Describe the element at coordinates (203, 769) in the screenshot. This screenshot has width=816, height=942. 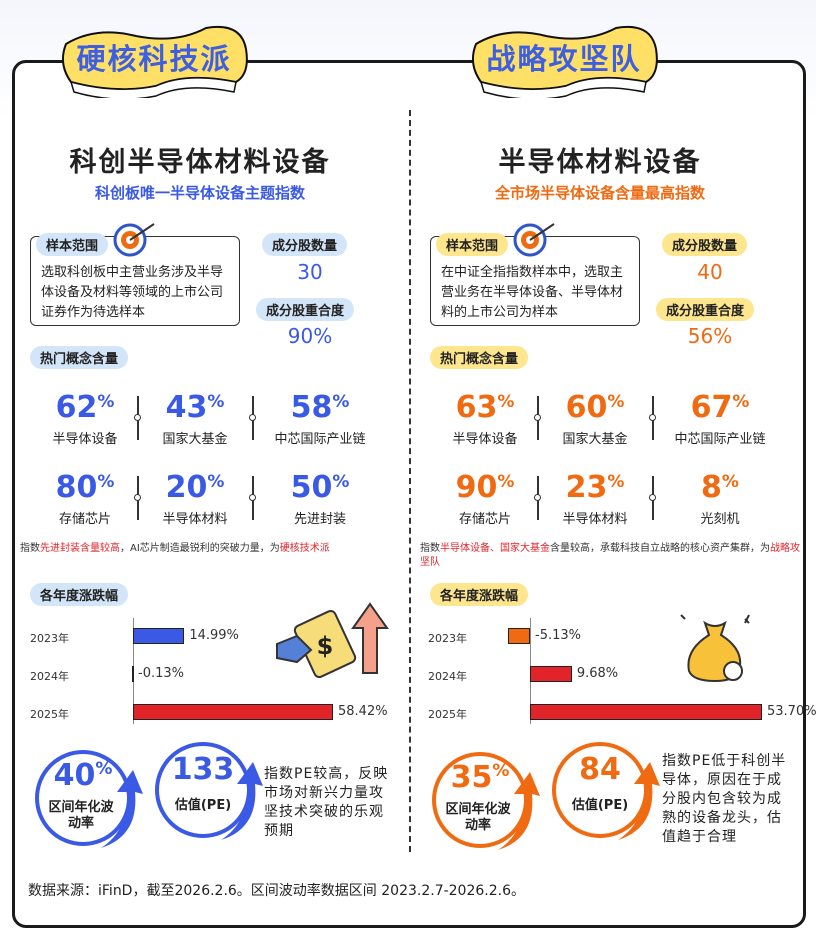
I see `pe-value: 133` at that location.